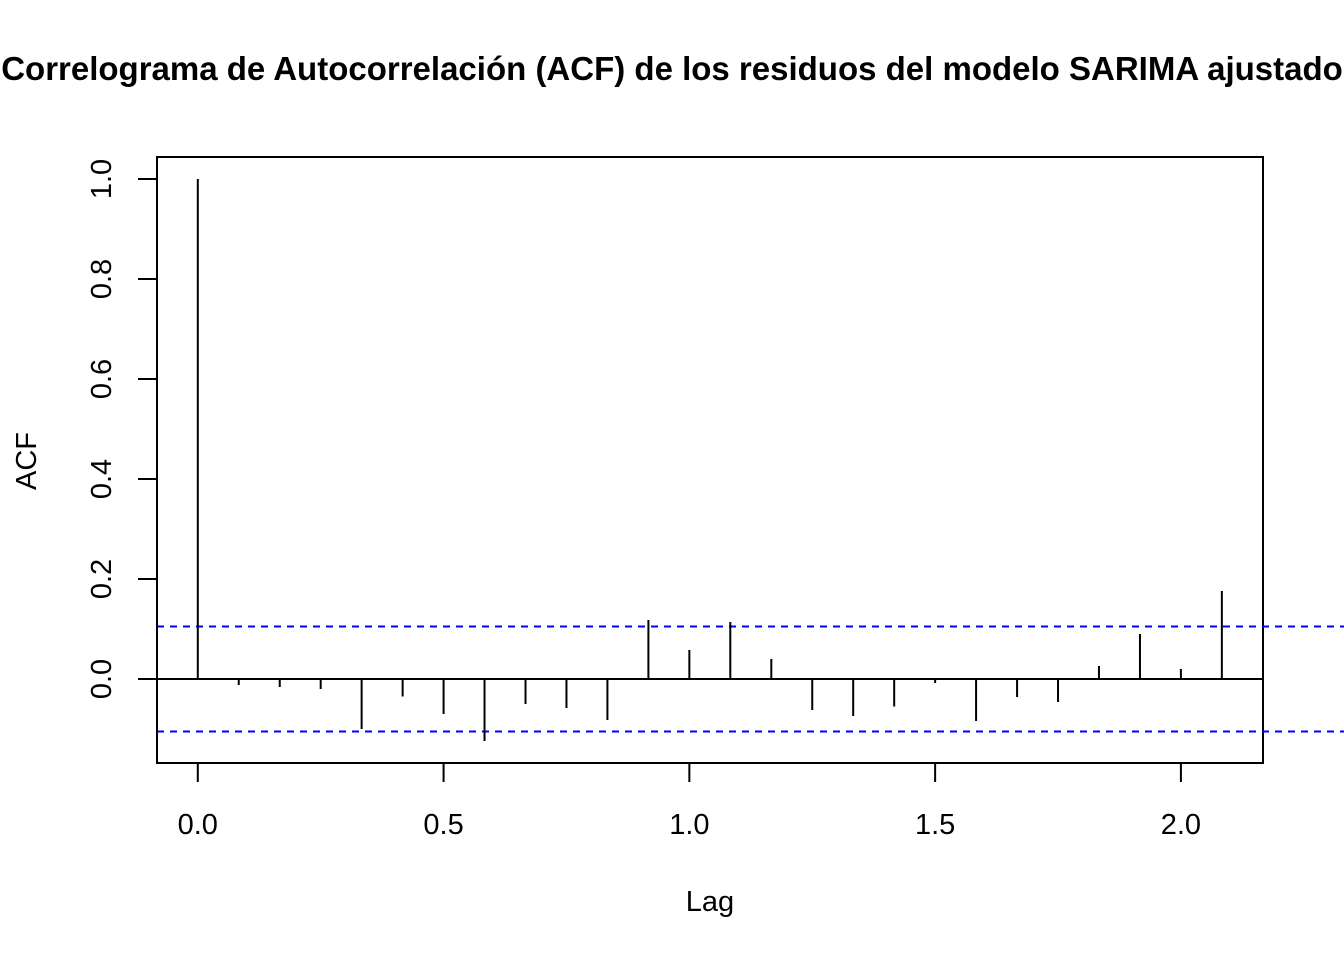 This screenshot has height=960, width=1344. I want to click on y-axis: 0.0 0.2 0.4 0.6 0.8 1.0, so click(122, 429).